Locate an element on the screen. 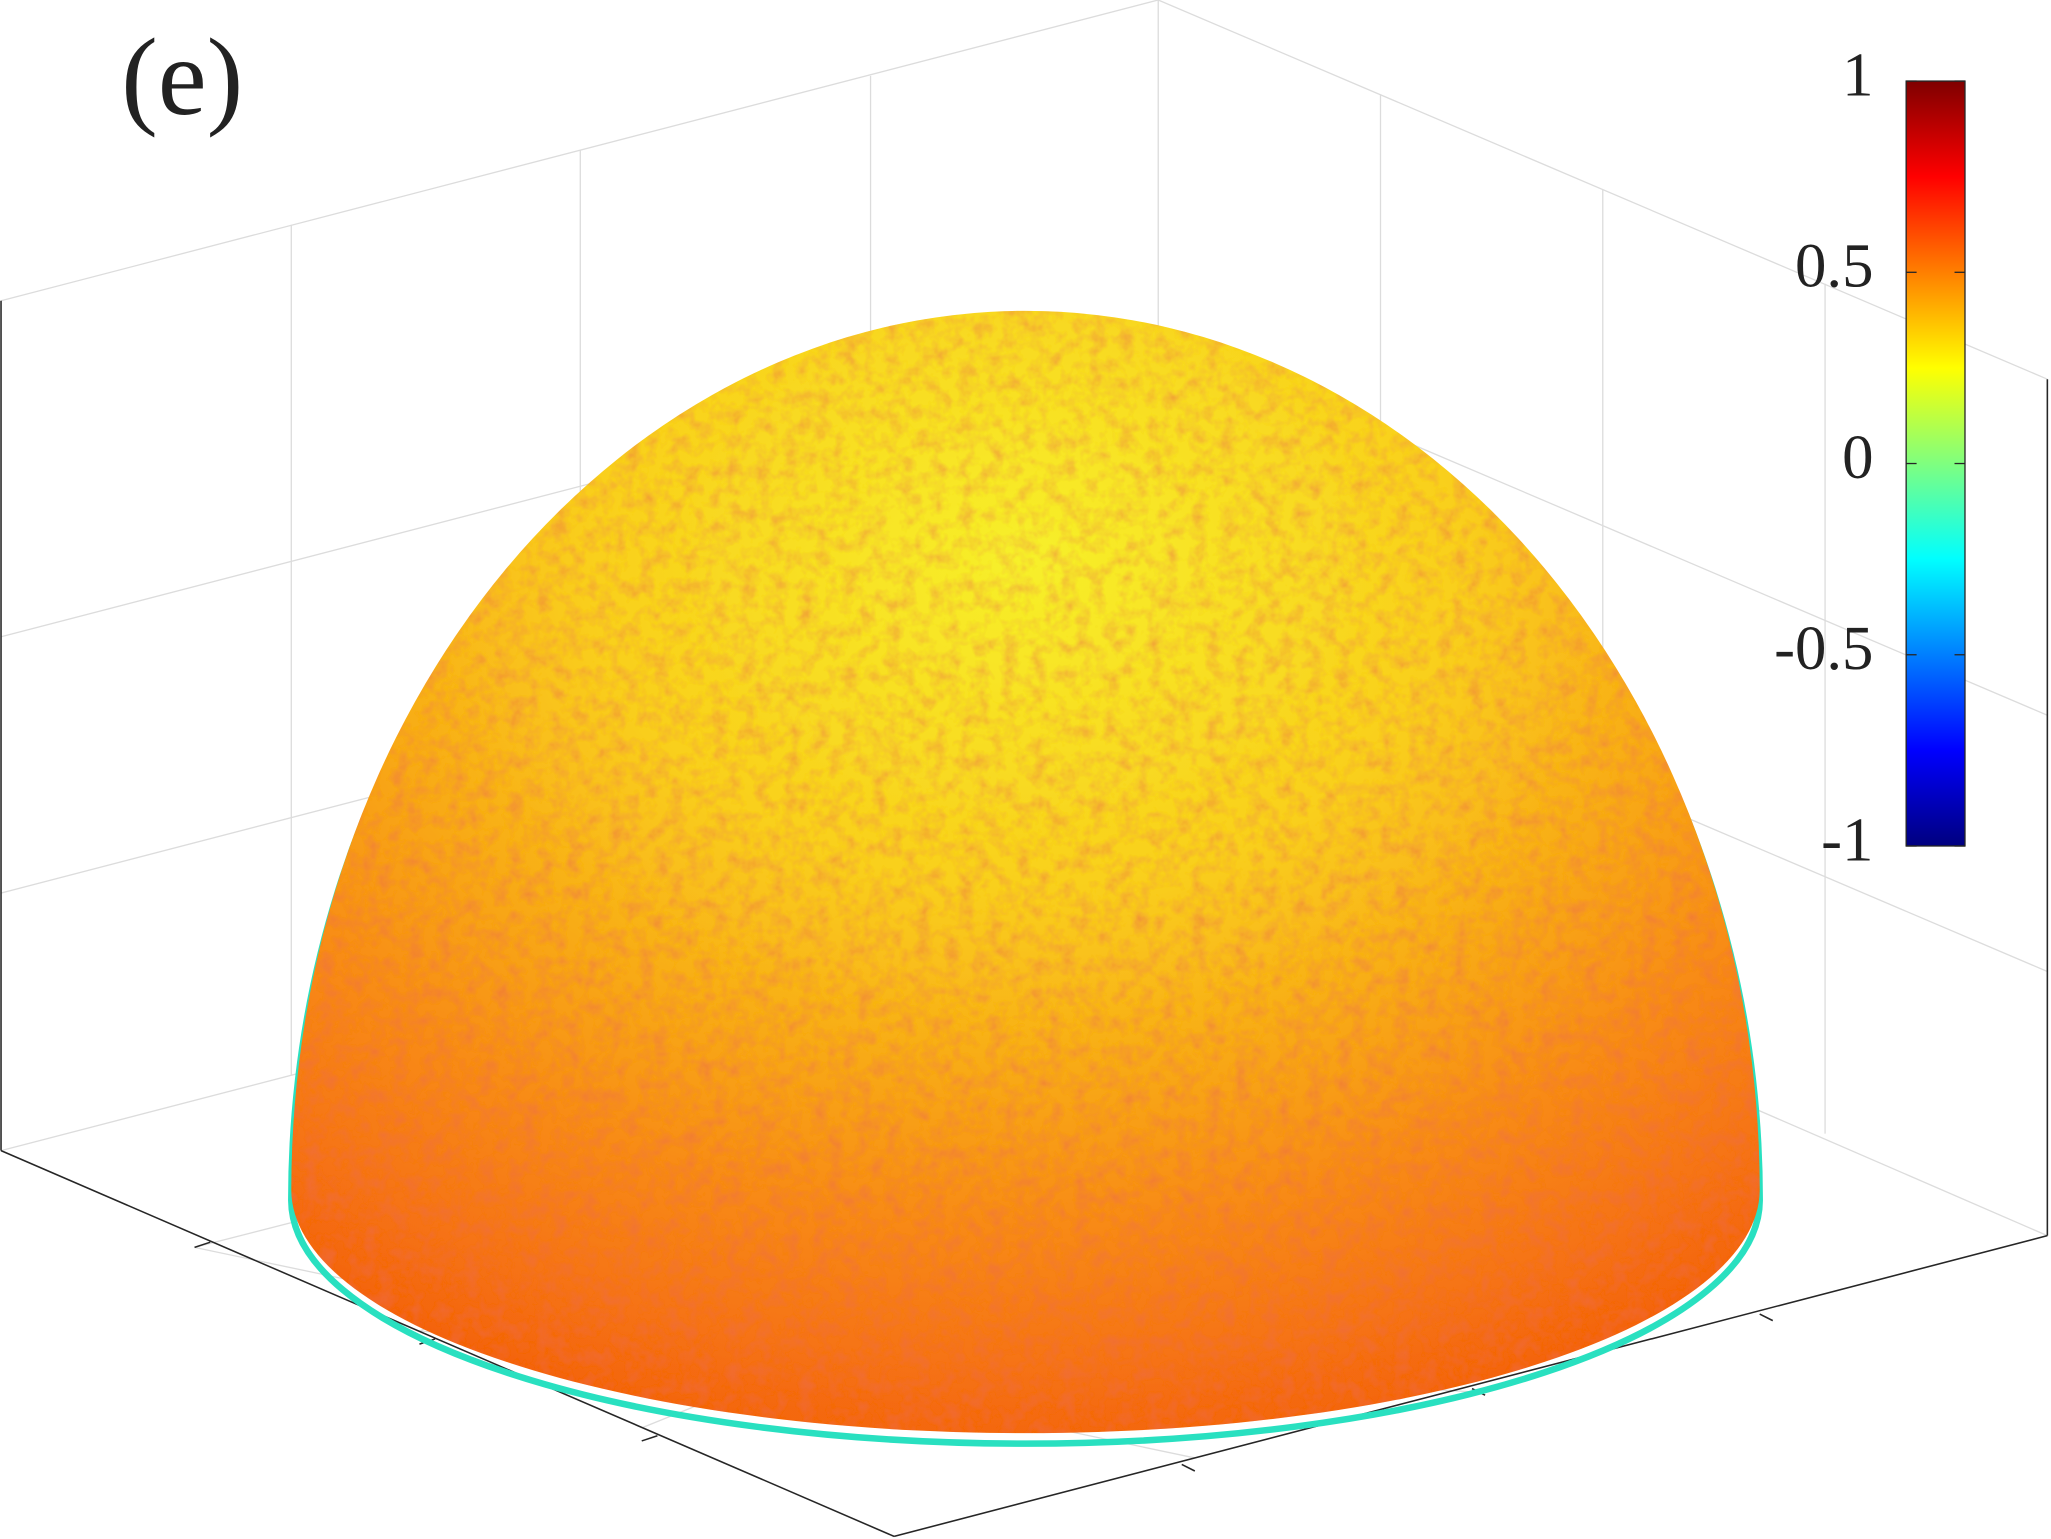 The height and width of the screenshot is (1539, 2051). colorbar-tick-label: 0 is located at coordinates (1857, 457).